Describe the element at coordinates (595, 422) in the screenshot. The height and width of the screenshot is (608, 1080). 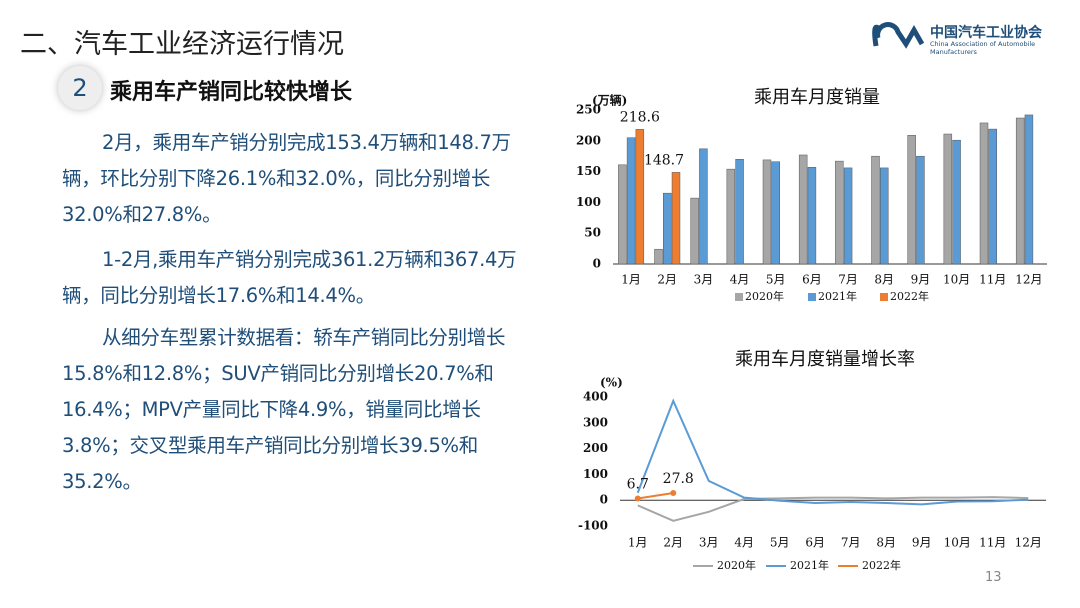
I see `y-tick-label: 300` at that location.